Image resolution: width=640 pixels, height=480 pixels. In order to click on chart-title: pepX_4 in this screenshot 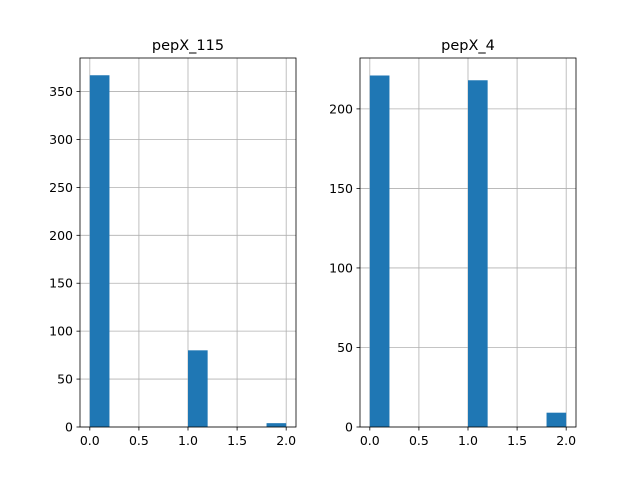, I will do `click(468, 46)`.